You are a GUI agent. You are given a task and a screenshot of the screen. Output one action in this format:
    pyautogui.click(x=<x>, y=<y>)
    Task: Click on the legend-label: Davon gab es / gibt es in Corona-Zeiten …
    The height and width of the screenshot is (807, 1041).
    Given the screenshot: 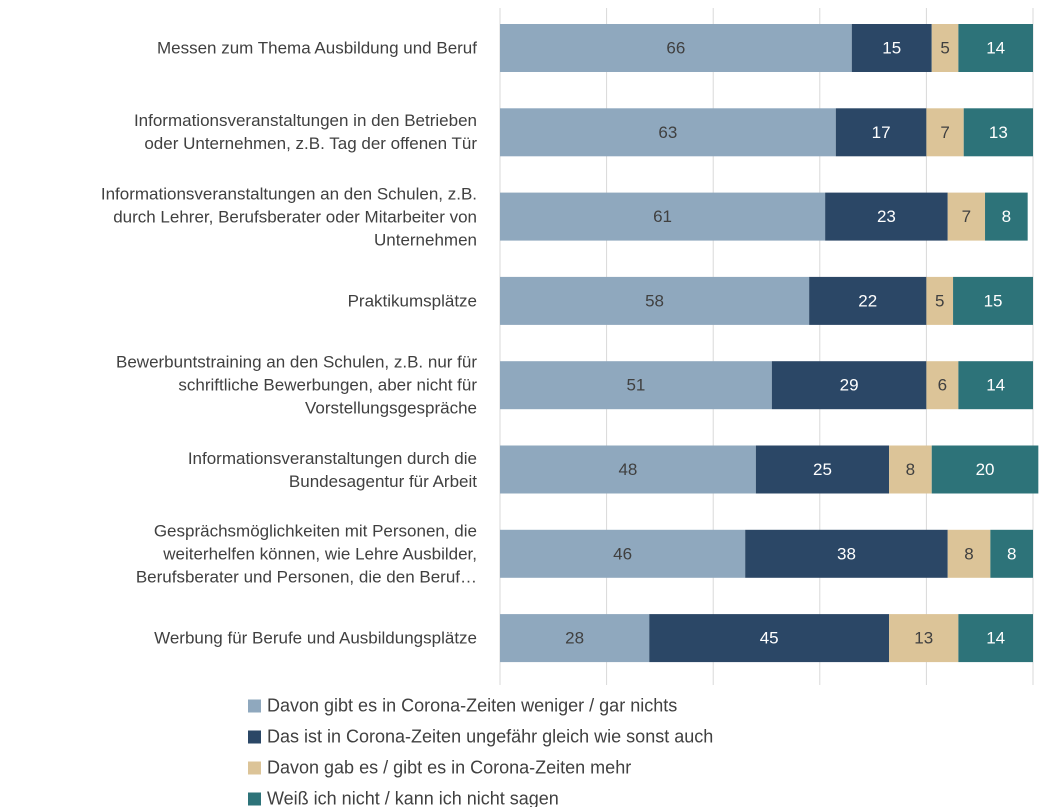 What is the action you would take?
    pyautogui.click(x=449, y=767)
    